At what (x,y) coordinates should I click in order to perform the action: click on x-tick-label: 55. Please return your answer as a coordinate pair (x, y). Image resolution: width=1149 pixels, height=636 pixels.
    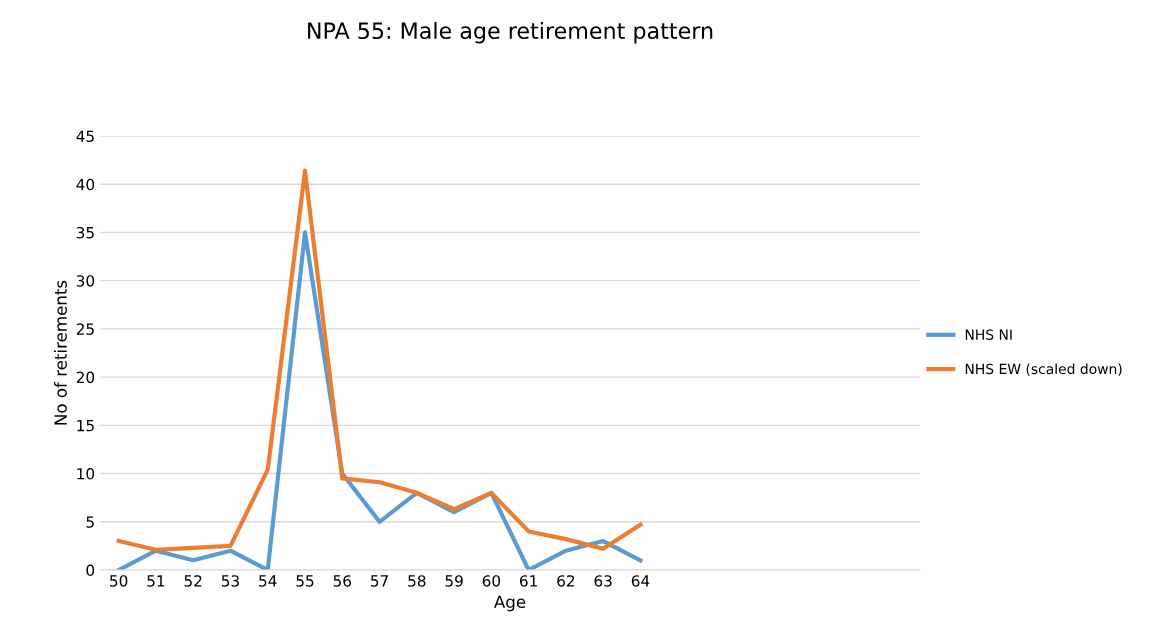
    Looking at the image, I should click on (305, 581).